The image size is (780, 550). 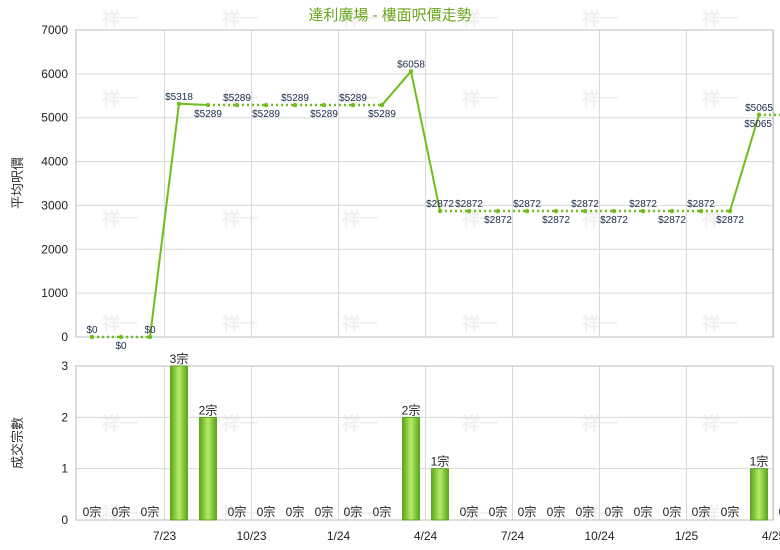 What do you see at coordinates (64, 443) in the screenshot?
I see `bottom-y-ticks: 0 1 2 3` at bounding box center [64, 443].